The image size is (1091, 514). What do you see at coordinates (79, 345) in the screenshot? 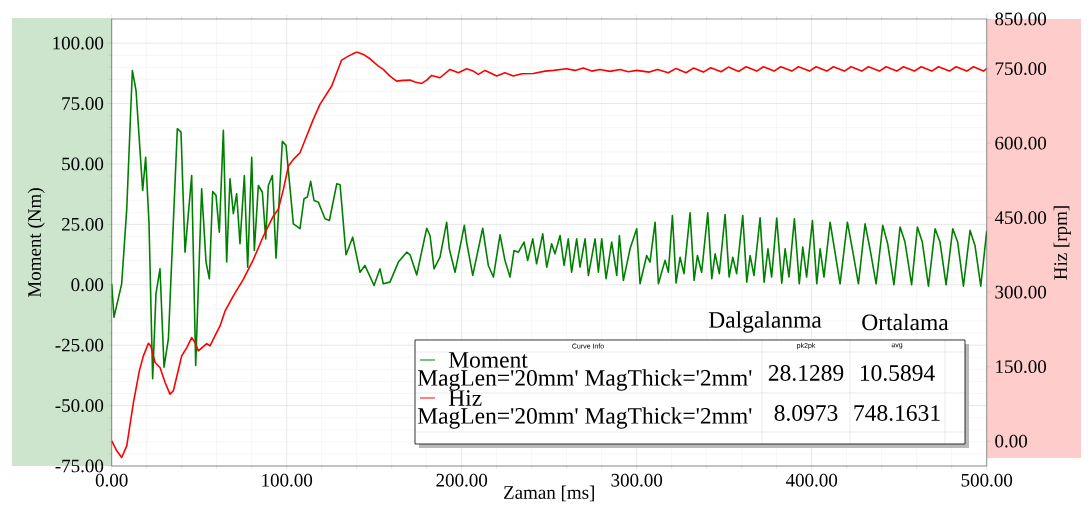
I see `y-tick-label: -25.00` at bounding box center [79, 345].